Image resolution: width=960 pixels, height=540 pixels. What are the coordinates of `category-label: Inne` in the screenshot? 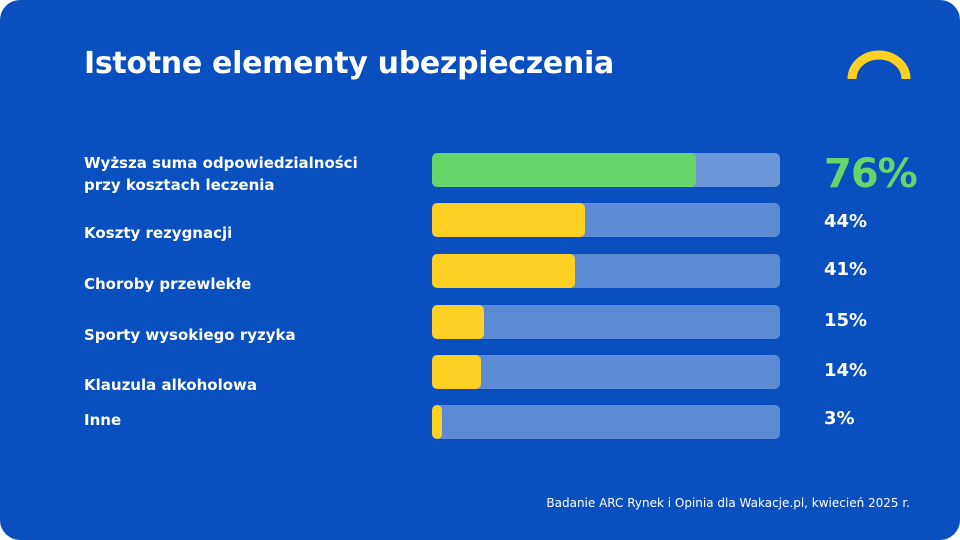 It's located at (103, 420).